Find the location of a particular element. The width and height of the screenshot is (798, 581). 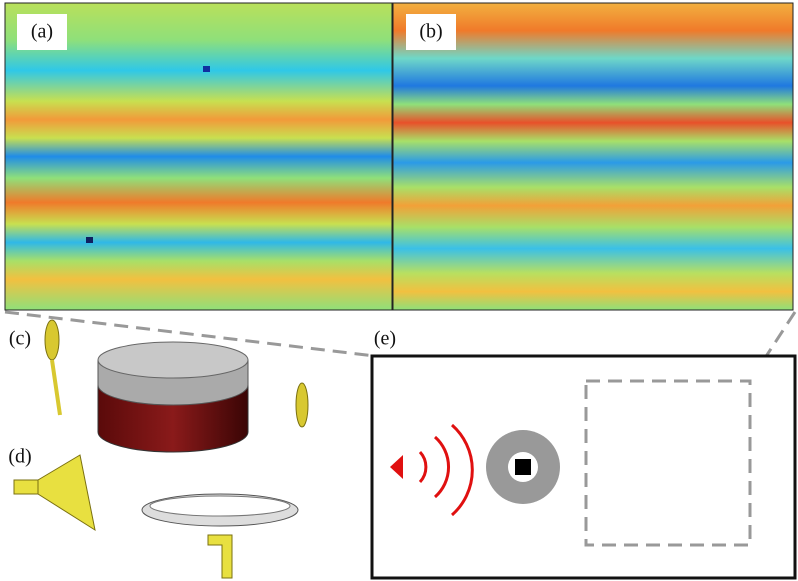

panel-label: (d) is located at coordinates (19, 457).